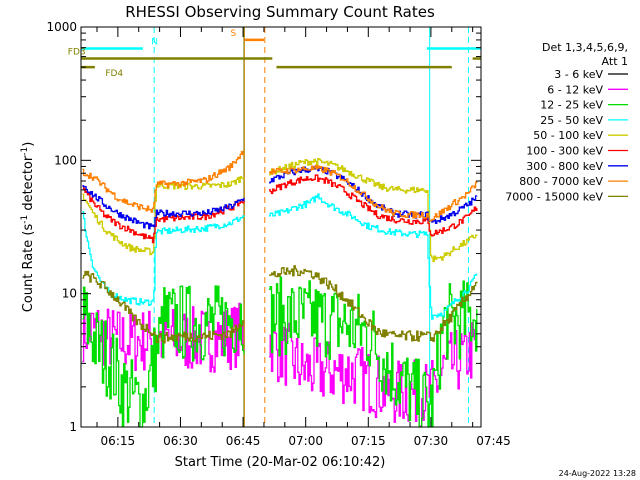 This screenshot has width=640, height=480. I want to click on legend-entry-label: 12 - 25 keV, so click(571, 105).